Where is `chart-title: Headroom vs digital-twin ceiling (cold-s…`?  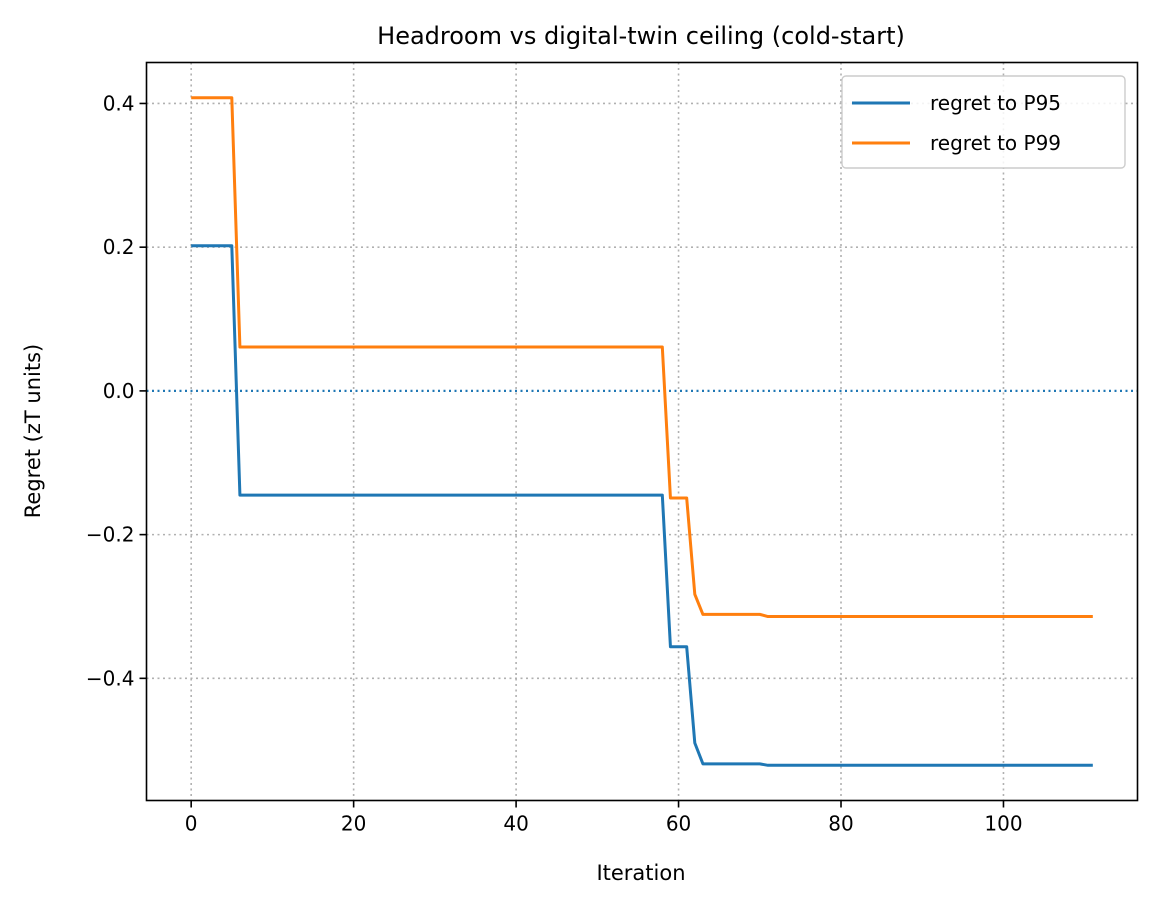 chart-title: Headroom vs digital-twin ceiling (cold-s… is located at coordinates (641, 36).